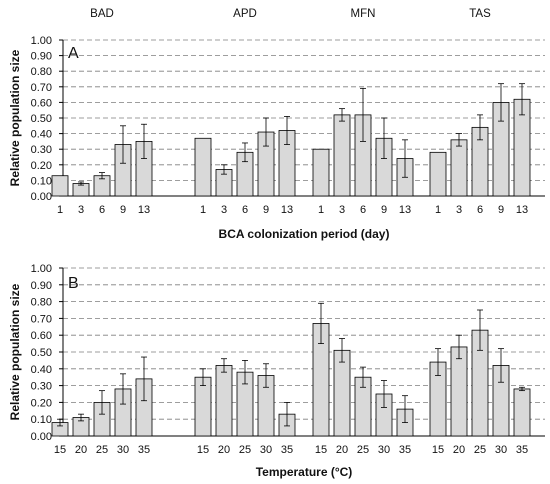  Describe the element at coordinates (245, 14) in the screenshot. I see `group-label: APD` at that location.